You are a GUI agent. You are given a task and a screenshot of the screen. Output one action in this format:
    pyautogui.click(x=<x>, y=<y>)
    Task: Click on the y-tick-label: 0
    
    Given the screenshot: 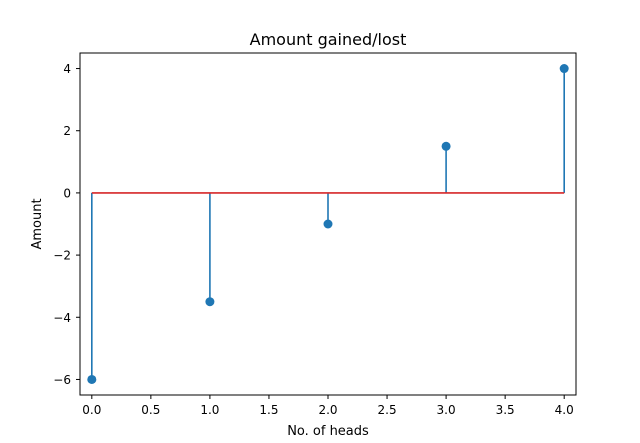 What is the action you would take?
    pyautogui.click(x=67, y=193)
    